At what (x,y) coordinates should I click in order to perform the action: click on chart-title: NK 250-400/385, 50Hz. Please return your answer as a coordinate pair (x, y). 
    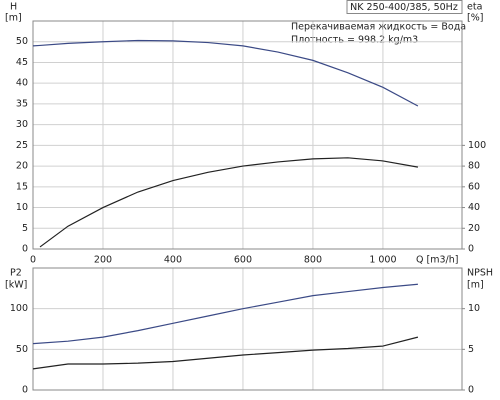
    Looking at the image, I should click on (404, 7).